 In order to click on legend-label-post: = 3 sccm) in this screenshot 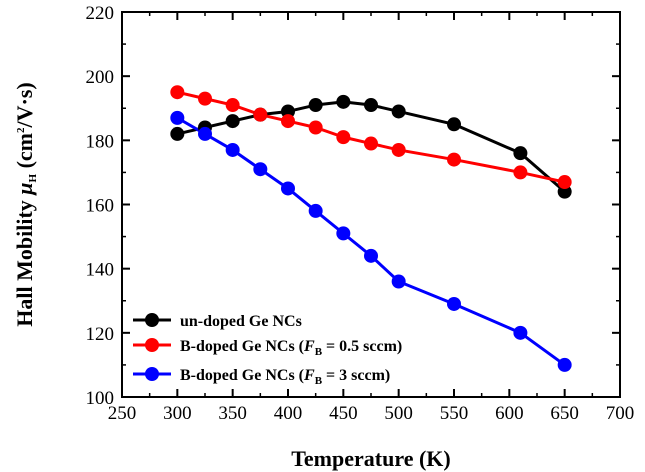, I will do `click(356, 375)`.